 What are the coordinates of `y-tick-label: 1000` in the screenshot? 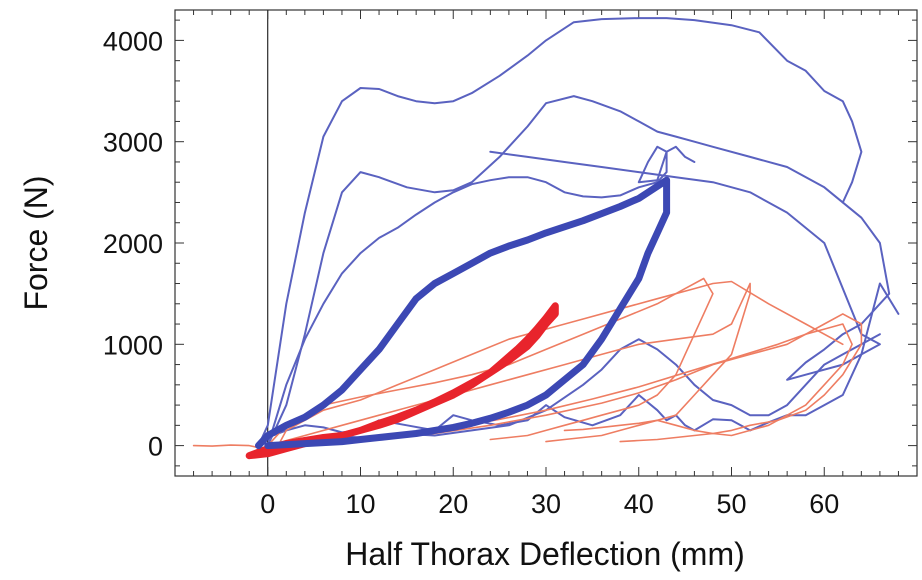 It's located at (133, 345).